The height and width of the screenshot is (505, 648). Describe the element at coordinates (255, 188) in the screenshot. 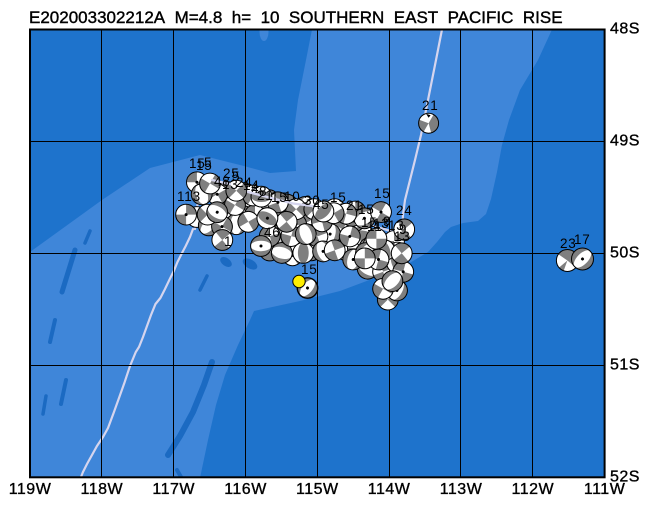

I see `svg-text: 4` at that location.